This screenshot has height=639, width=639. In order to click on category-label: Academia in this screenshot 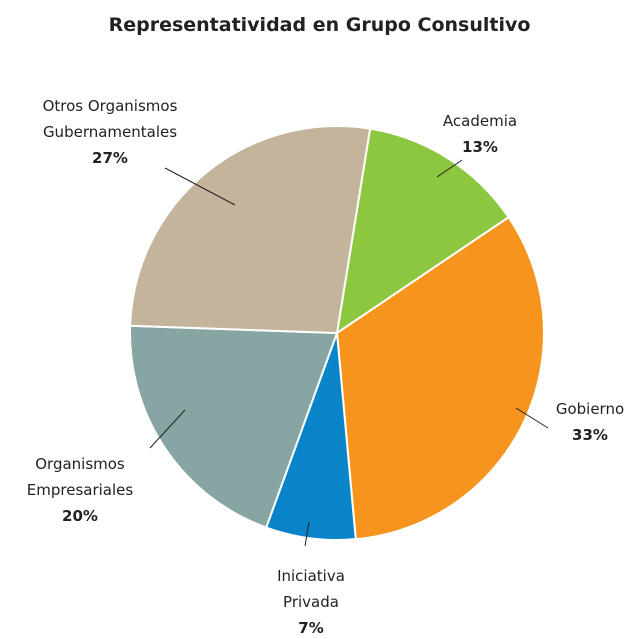, I will do `click(480, 121)`.